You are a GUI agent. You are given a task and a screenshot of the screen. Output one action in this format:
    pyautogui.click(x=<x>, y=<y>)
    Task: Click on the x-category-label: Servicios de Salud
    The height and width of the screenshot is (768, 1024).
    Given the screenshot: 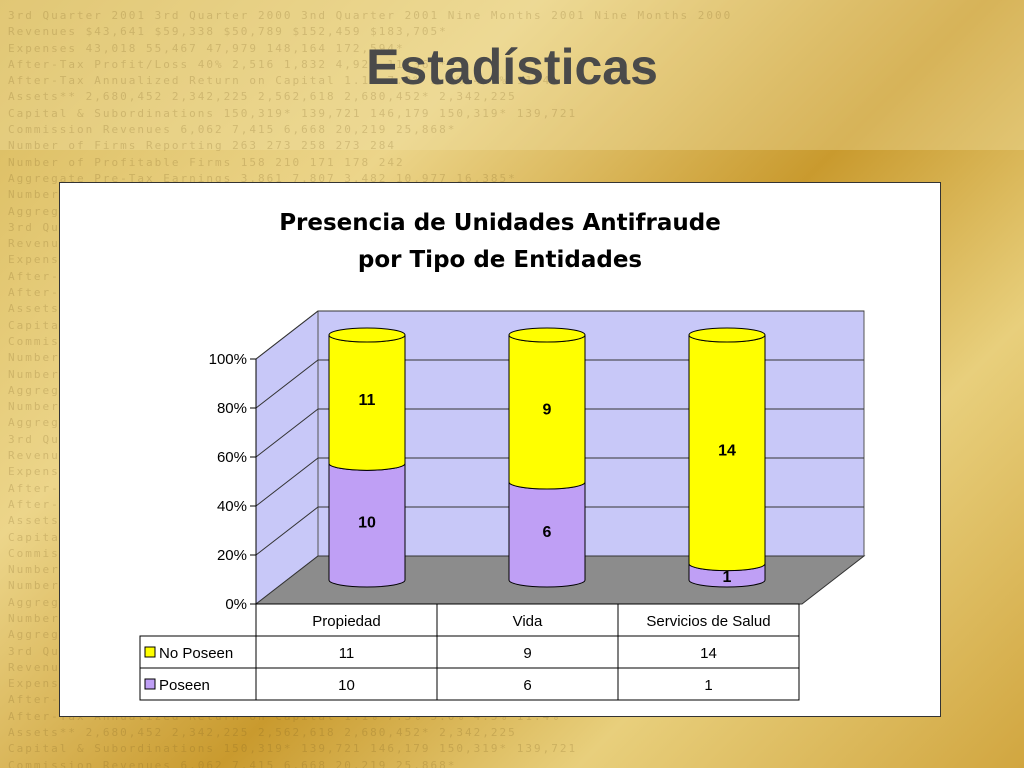 What is the action you would take?
    pyautogui.click(x=708, y=621)
    